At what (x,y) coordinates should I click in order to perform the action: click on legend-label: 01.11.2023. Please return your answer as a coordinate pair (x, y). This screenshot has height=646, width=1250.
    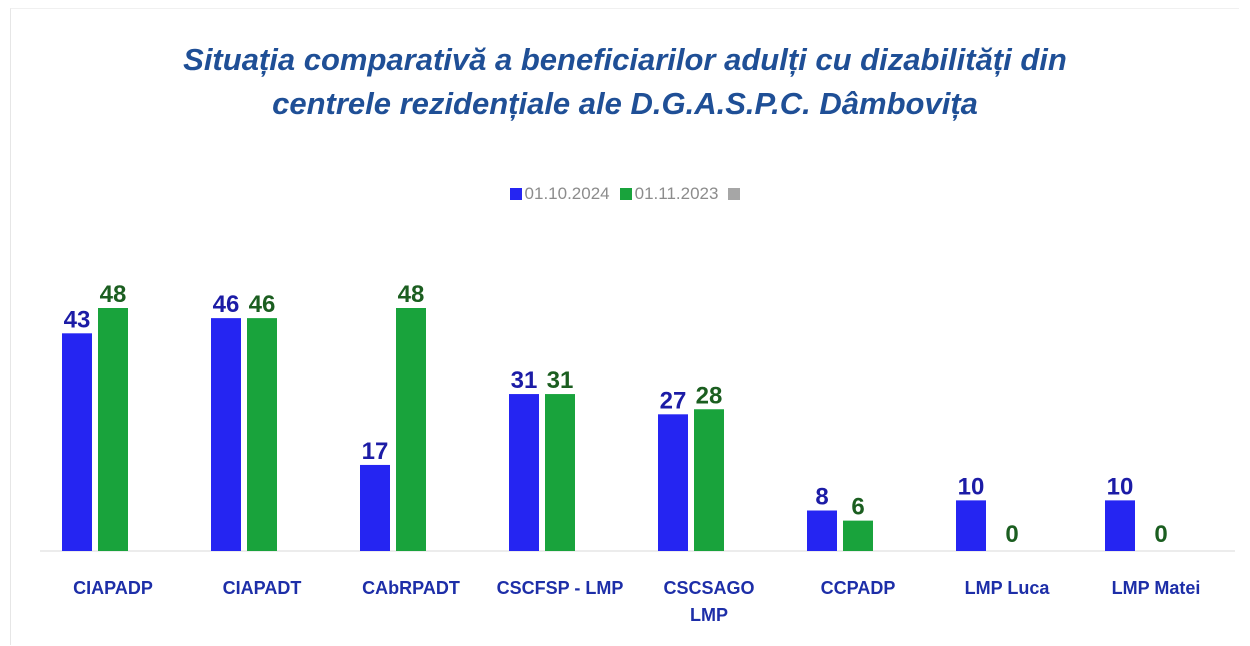
    Looking at the image, I should click on (676, 193).